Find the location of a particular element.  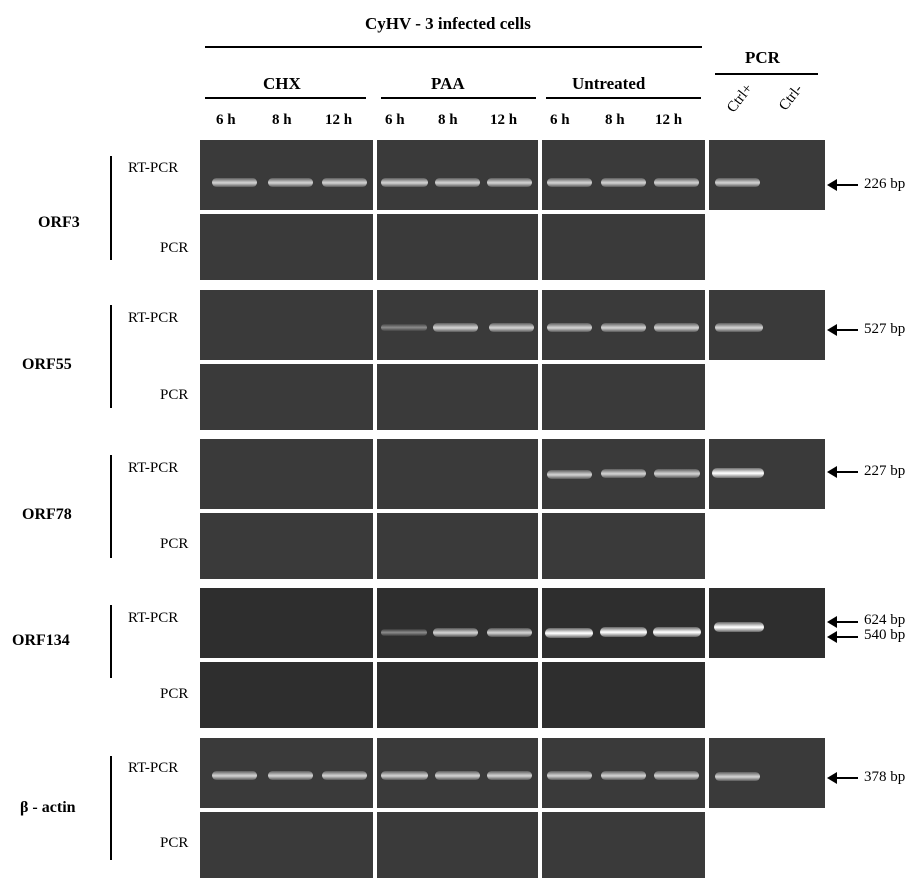

gel-orf134-pcr-paa is located at coordinates (457, 695).